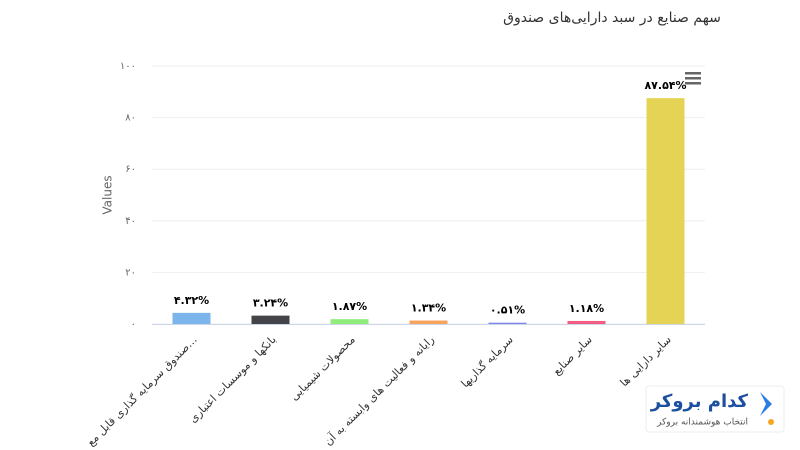  I want to click on logo-arrow, so click(766, 404).